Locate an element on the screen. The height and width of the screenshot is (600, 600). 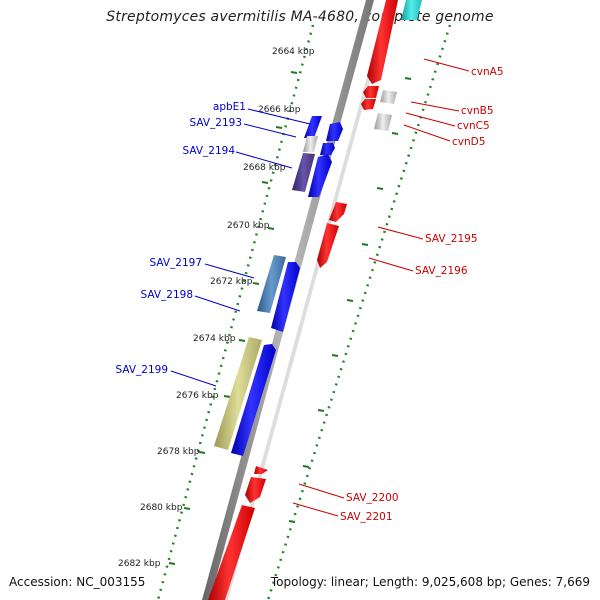
gene-label-sav2194: SAV_2194 is located at coordinates (208, 151).